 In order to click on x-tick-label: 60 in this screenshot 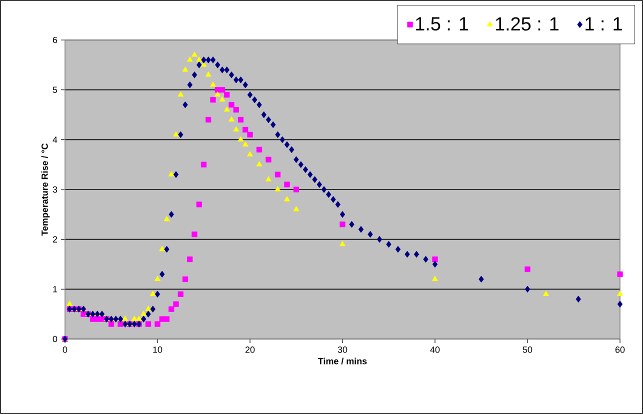, I will do `click(620, 349)`.